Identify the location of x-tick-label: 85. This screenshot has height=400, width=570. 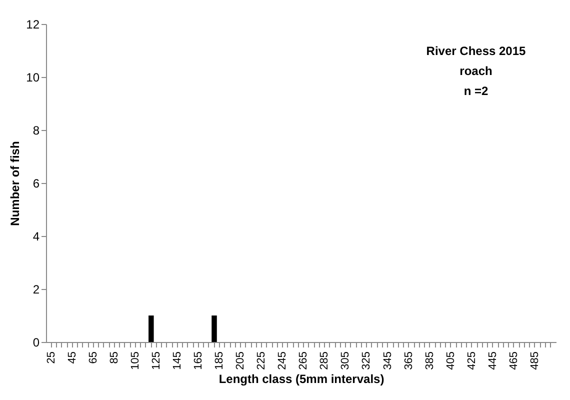
(114, 358).